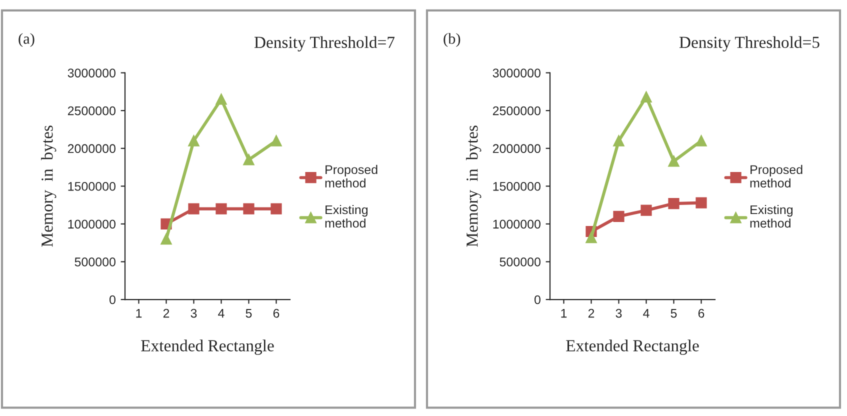 The width and height of the screenshot is (847, 416). I want to click on text: Density Threshold=5, so click(749, 44).